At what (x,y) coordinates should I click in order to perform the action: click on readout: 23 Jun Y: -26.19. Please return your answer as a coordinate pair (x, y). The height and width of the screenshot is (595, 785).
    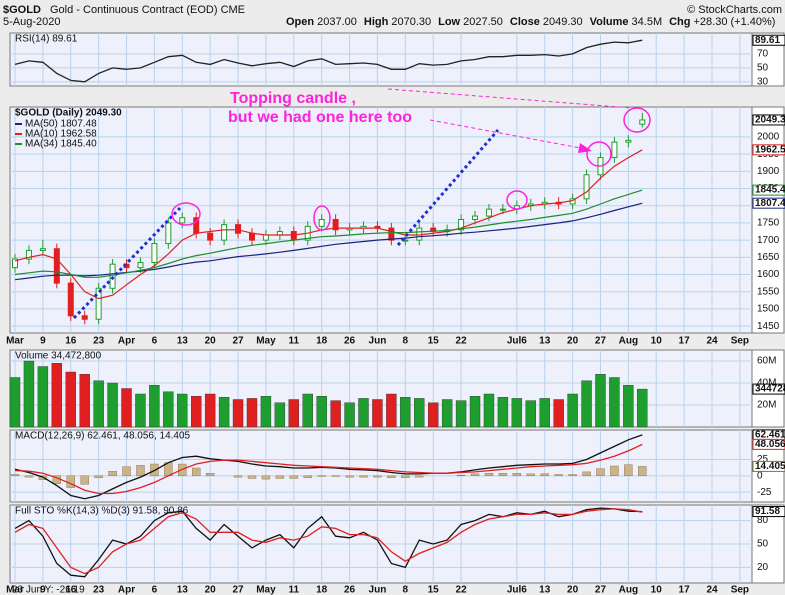
    Looking at the image, I should click on (48, 590).